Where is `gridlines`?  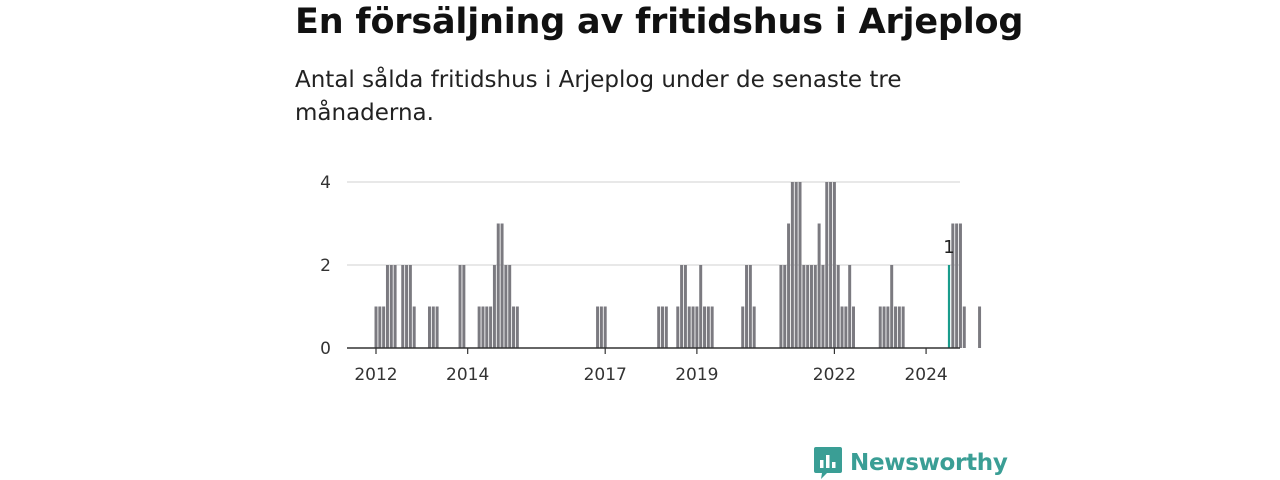
gridlines is located at coordinates (653, 223).